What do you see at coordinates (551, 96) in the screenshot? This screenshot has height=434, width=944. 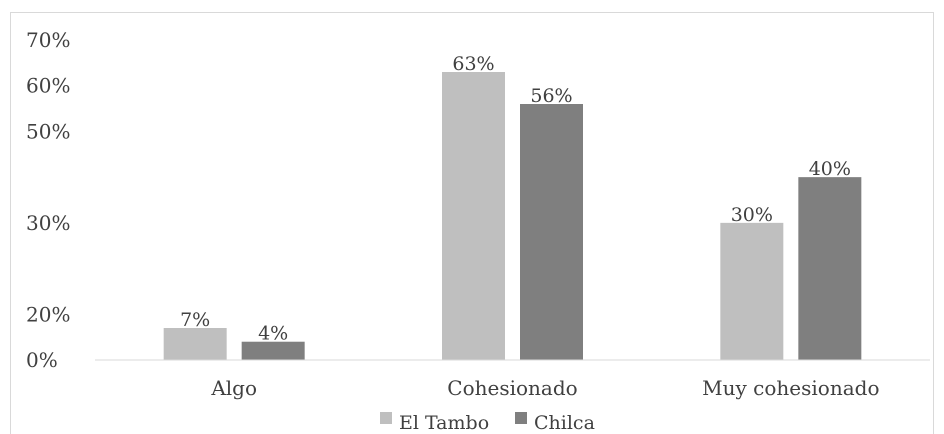 I see `data-label: 56%` at bounding box center [551, 96].